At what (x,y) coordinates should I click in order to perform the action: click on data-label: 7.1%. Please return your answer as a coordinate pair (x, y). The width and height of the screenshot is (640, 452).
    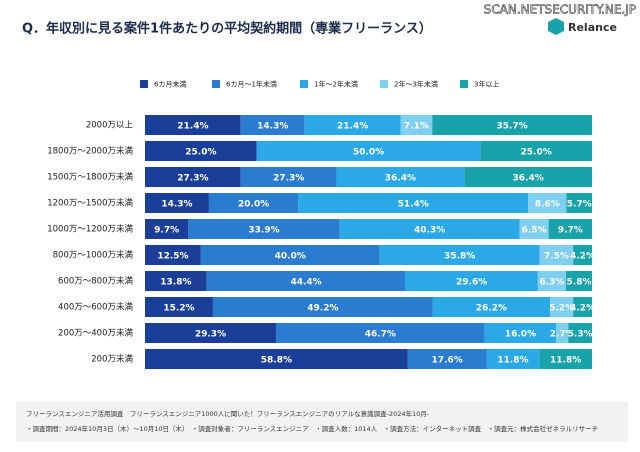
    Looking at the image, I should click on (416, 127).